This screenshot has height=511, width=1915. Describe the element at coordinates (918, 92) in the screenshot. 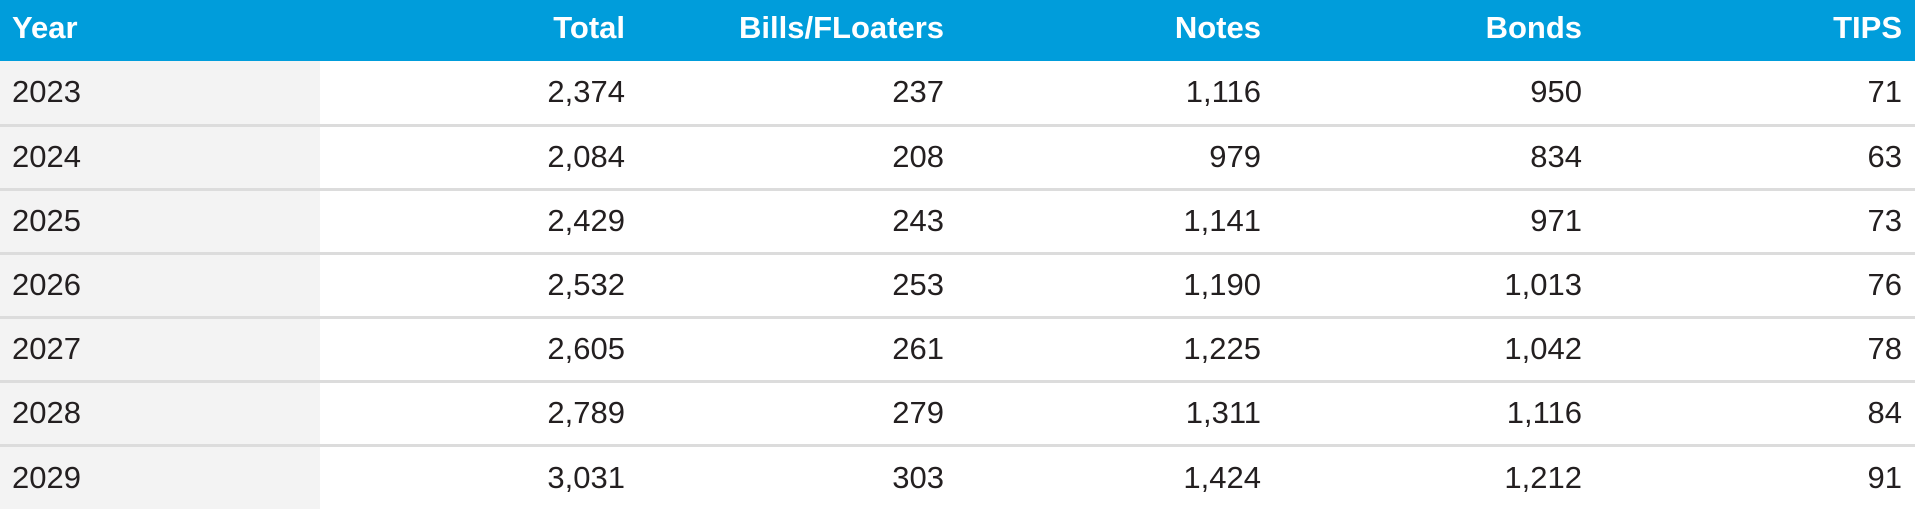

I see `value-cell: 237` at that location.